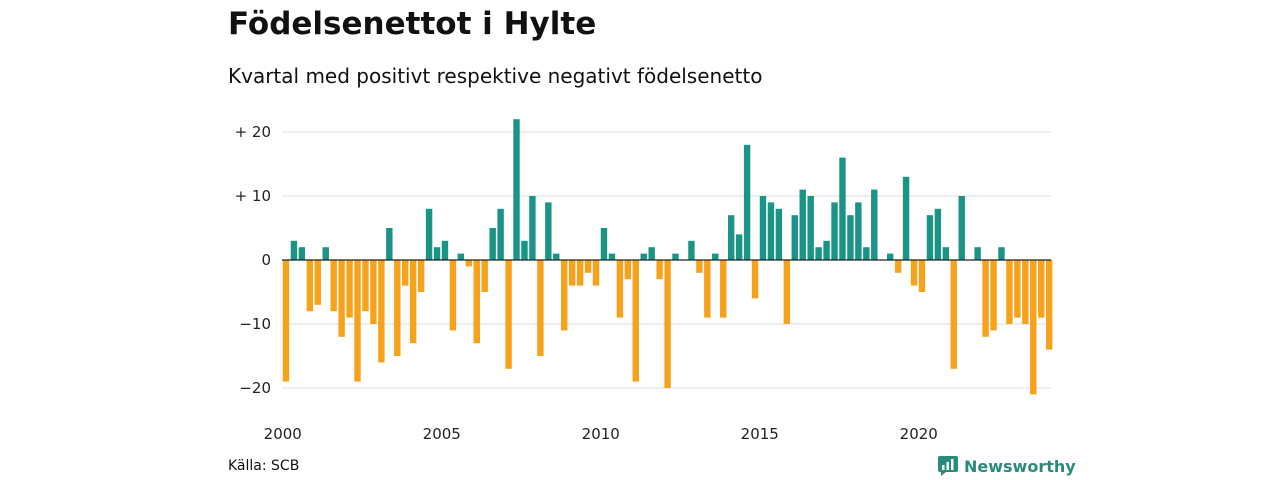 The width and height of the screenshot is (1280, 480). I want to click on x-tick-label: 2020, so click(919, 434).